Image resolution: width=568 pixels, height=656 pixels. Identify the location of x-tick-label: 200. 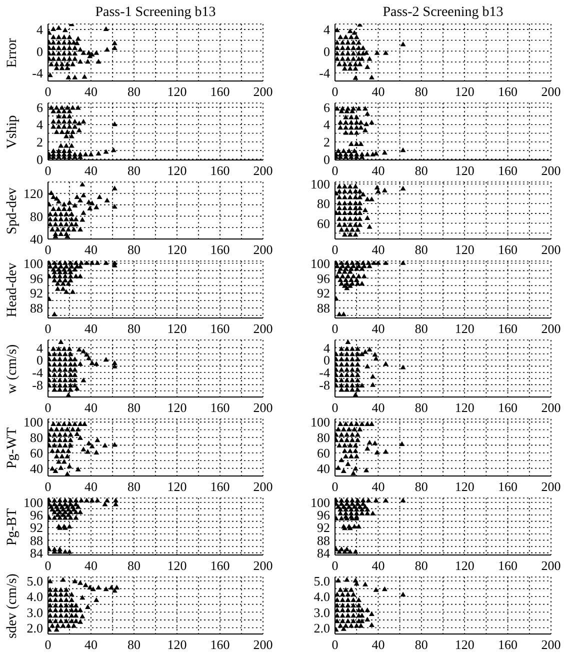
(263, 170).